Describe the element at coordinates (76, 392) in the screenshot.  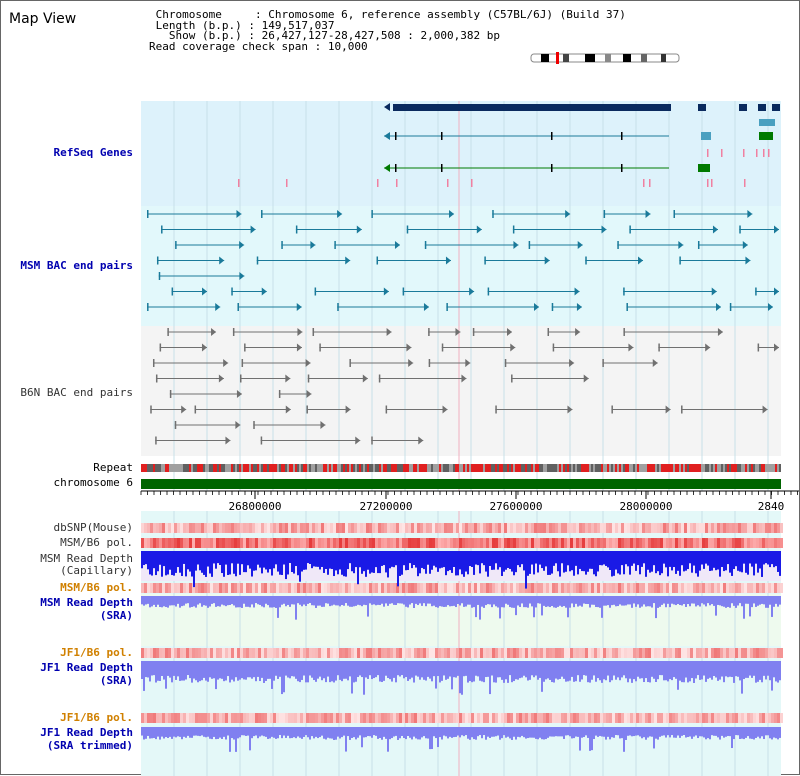
I see `b6n-bac-end-pairs-label: B6N BAC end pairs` at that location.